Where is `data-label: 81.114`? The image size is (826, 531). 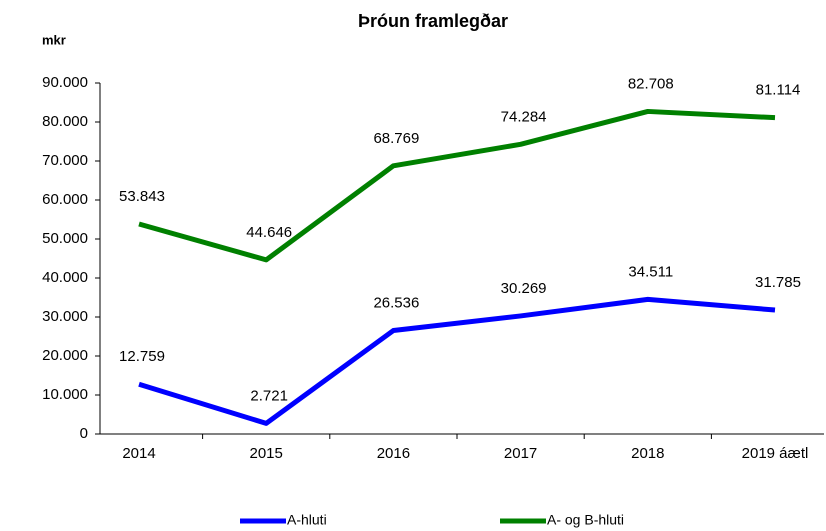
data-label: 81.114 is located at coordinates (778, 90).